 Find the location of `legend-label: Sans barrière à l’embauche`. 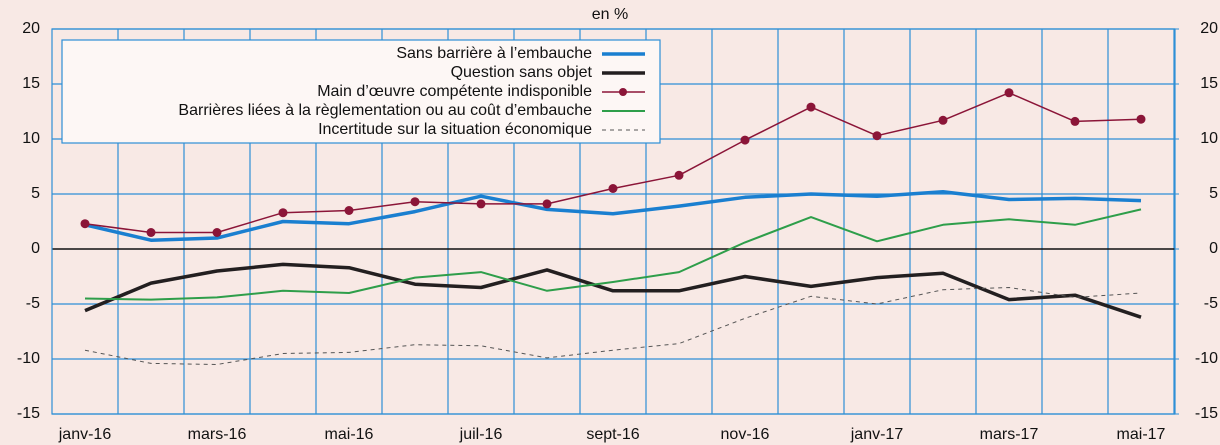

legend-label: Sans barrière à l’embauche is located at coordinates (494, 53).